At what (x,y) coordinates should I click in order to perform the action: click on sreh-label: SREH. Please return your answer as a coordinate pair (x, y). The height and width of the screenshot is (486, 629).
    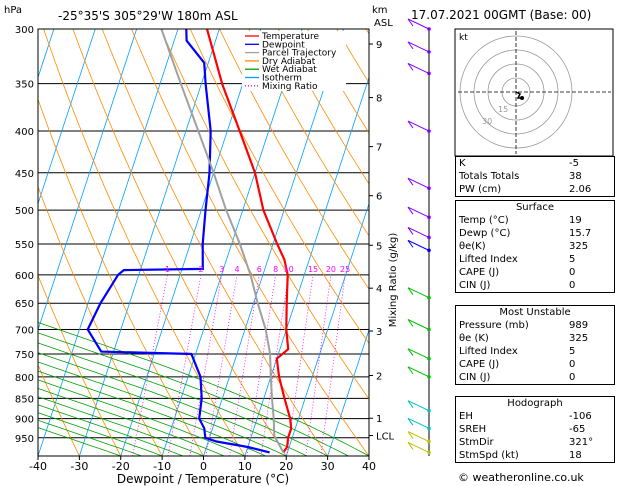
    Looking at the image, I should click on (473, 429).